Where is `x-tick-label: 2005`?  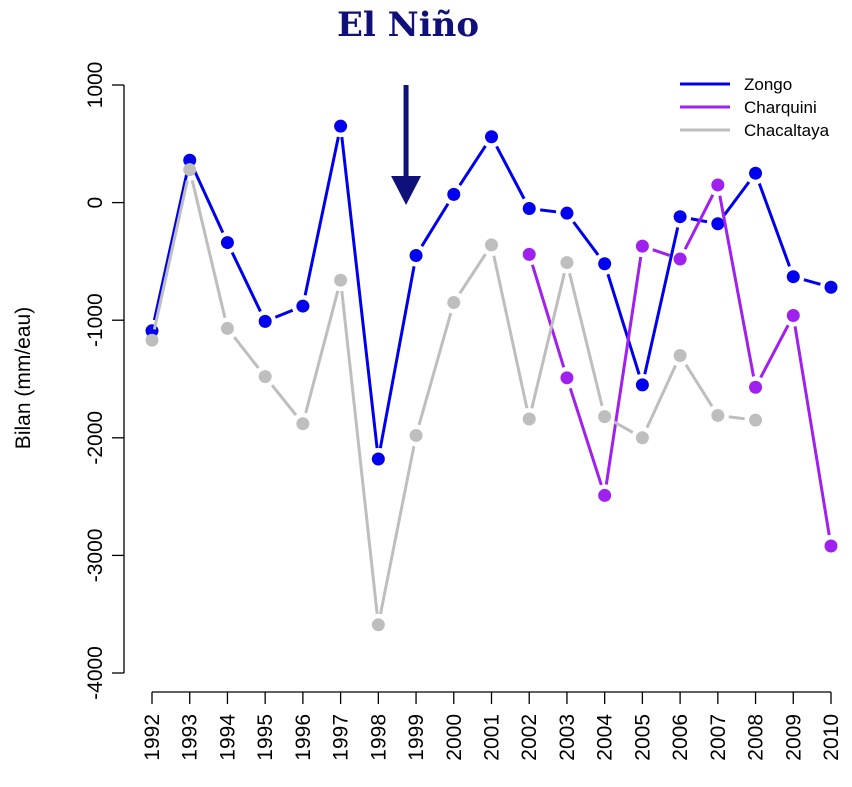
x-tick-label: 2005 is located at coordinates (642, 737).